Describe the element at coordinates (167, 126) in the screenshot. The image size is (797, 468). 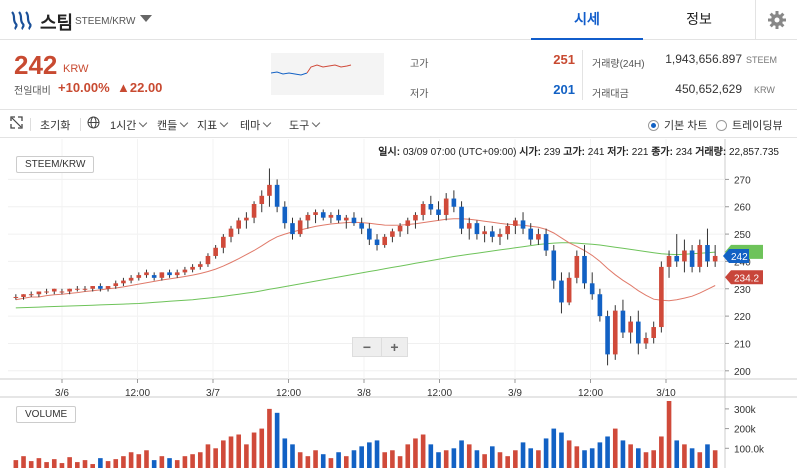
I see `candle-label: 캔들` at that location.